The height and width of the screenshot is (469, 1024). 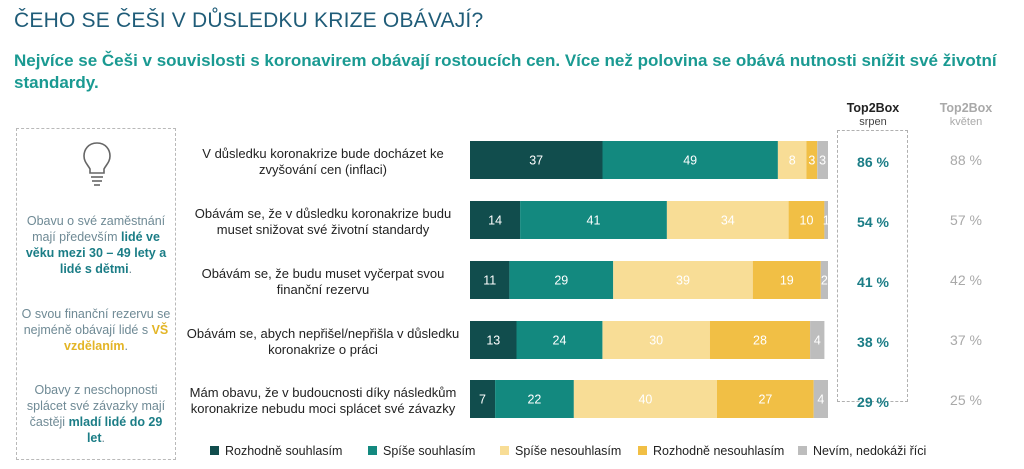 I want to click on bar-value-label: 8, so click(x=792, y=161).